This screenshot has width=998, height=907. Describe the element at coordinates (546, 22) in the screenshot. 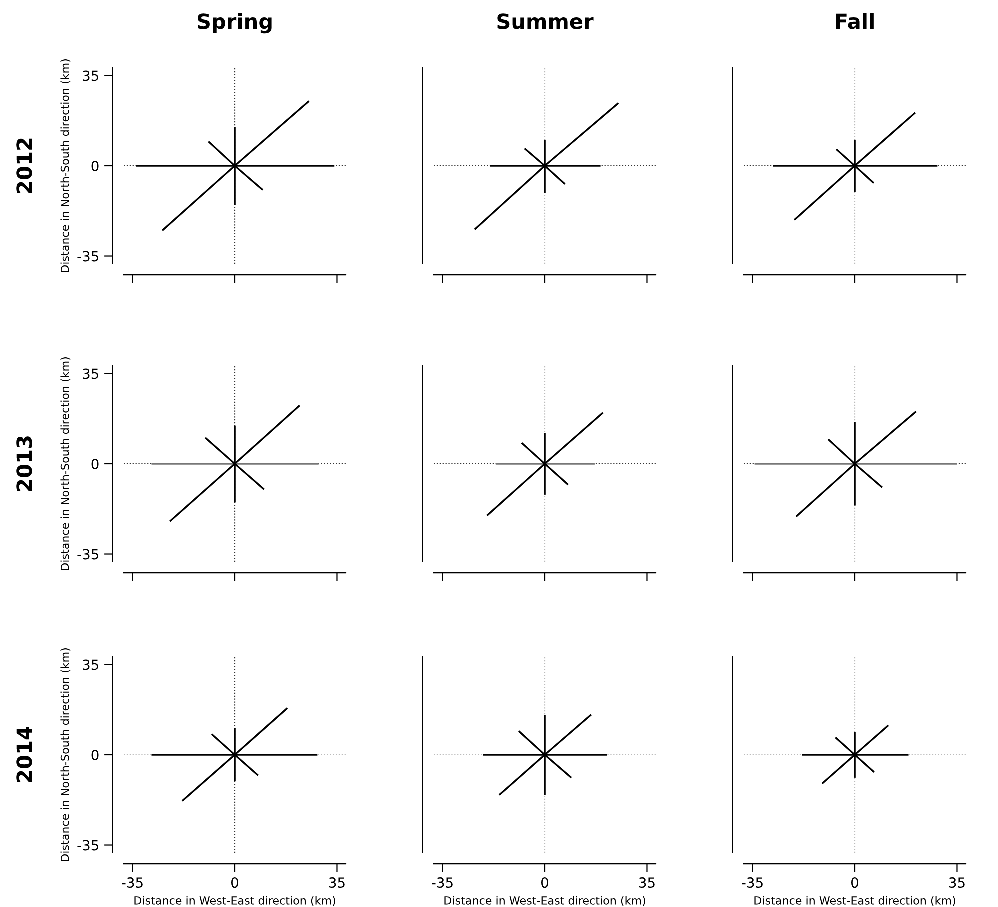

I see `chart-title: Summer` at that location.